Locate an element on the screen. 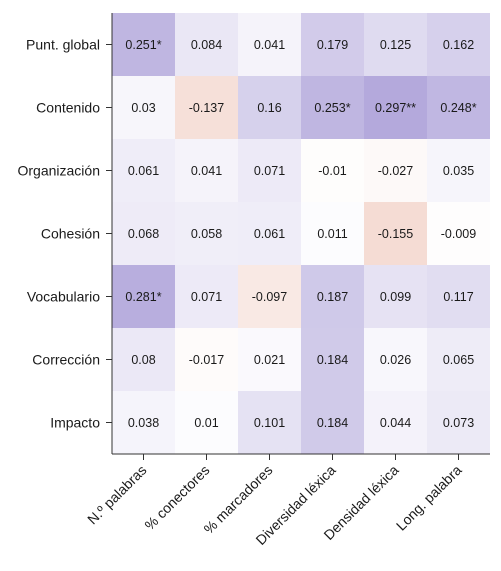  cell-value-label: 0.08 is located at coordinates (143, 360).